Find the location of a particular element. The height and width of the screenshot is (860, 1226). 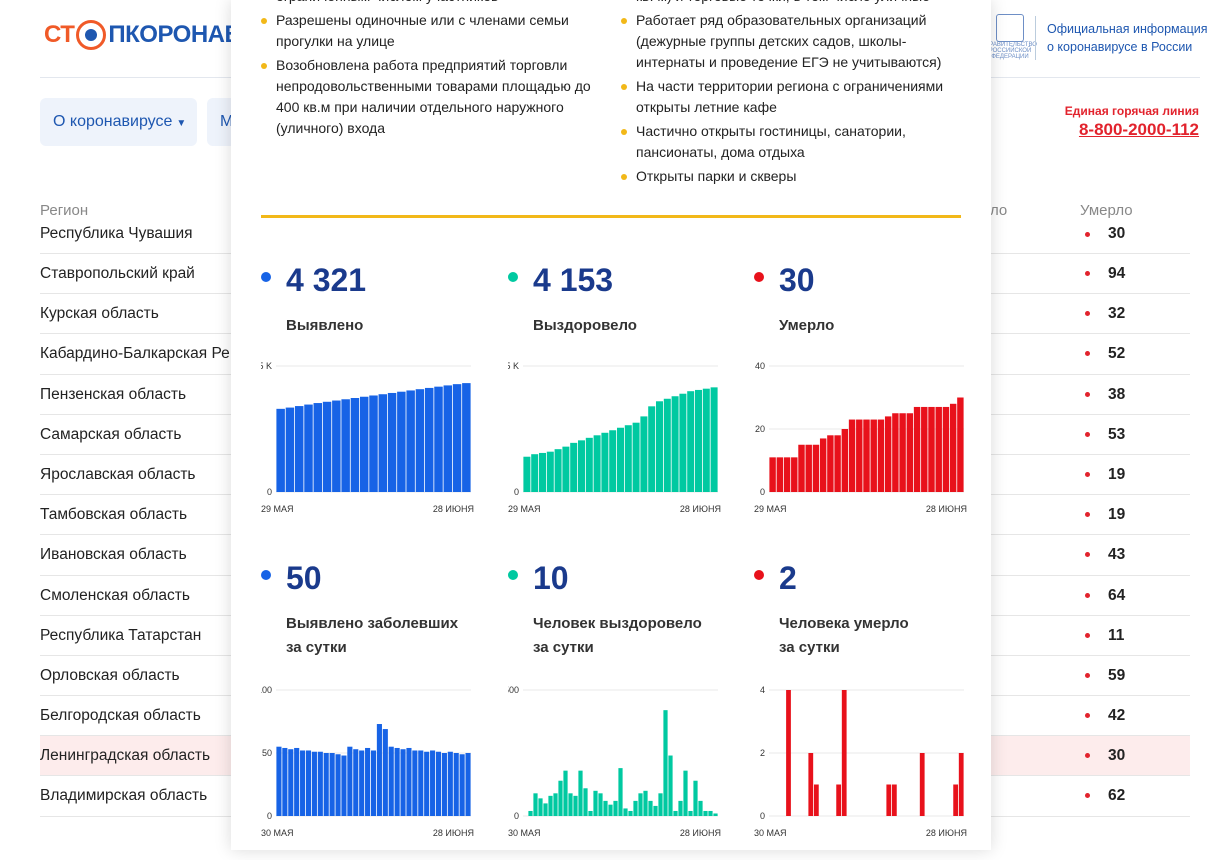

column-header-recovered: ло is located at coordinates (999, 210).